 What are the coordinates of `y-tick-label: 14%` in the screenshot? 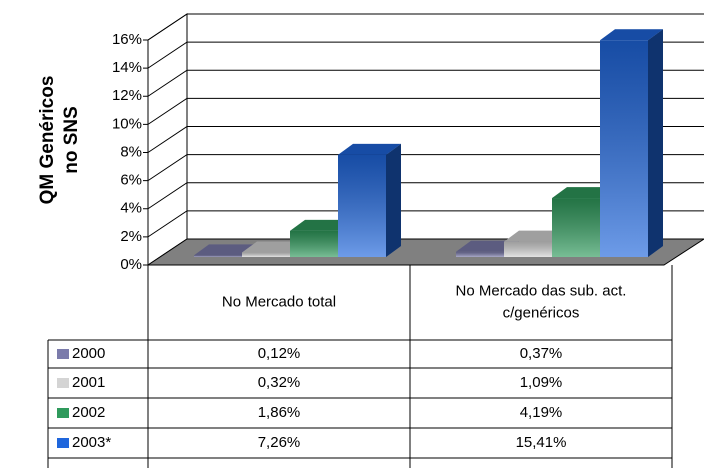 It's located at (127, 67).